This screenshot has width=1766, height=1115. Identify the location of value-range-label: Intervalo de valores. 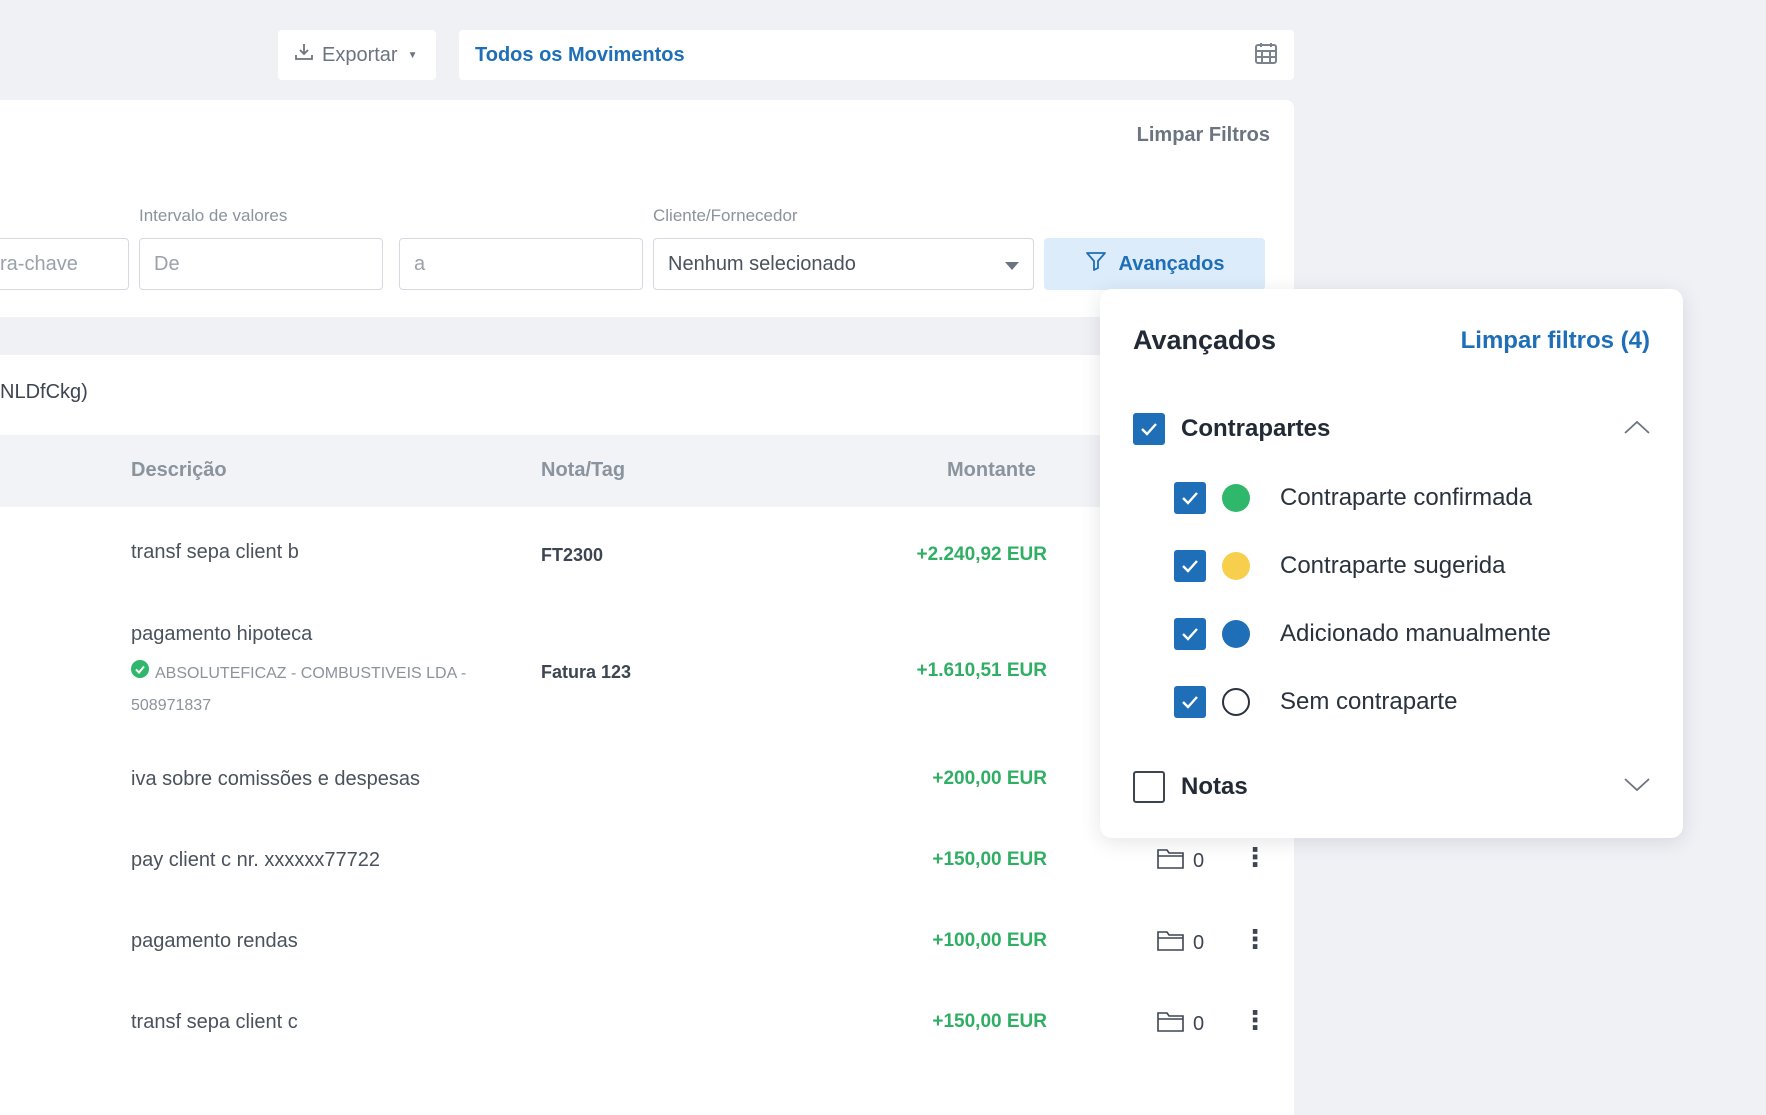
(213, 215).